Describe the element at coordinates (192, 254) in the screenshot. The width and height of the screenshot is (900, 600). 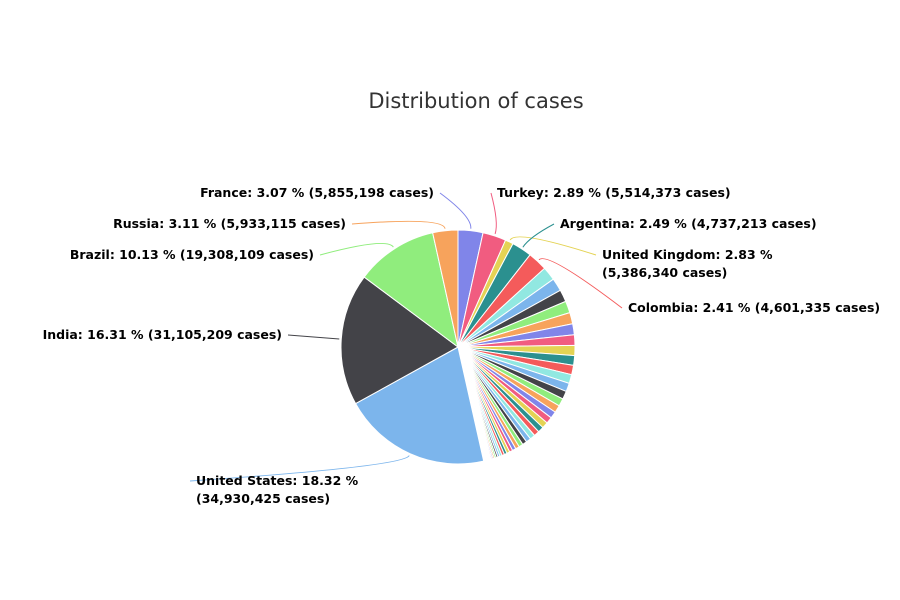
I see `data-label-brazil: Brazil: 10.13 % (19,308,109 cases)` at that location.